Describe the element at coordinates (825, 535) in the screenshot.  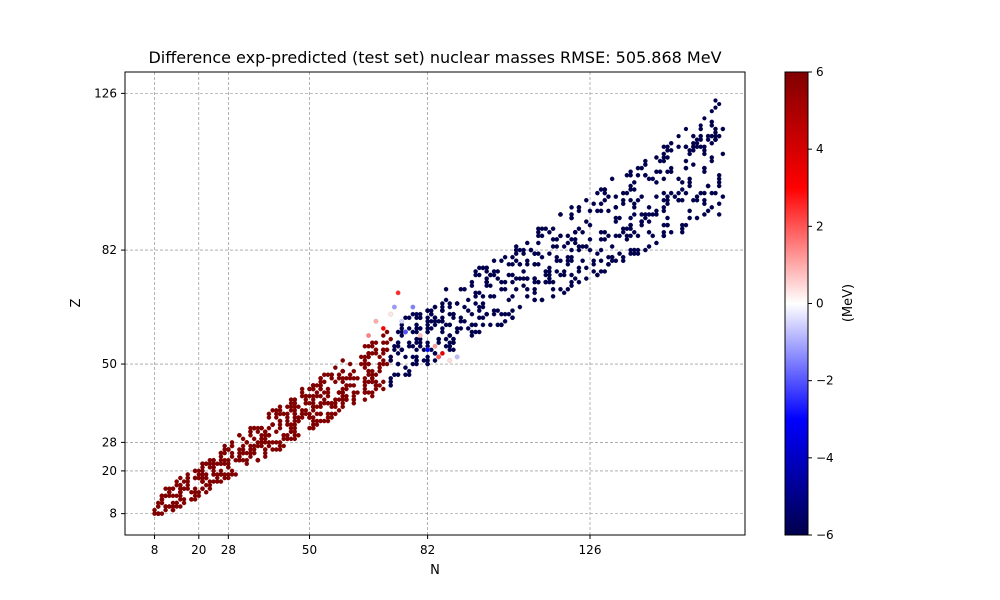
I see `colorbar-tick-label: −6` at that location.